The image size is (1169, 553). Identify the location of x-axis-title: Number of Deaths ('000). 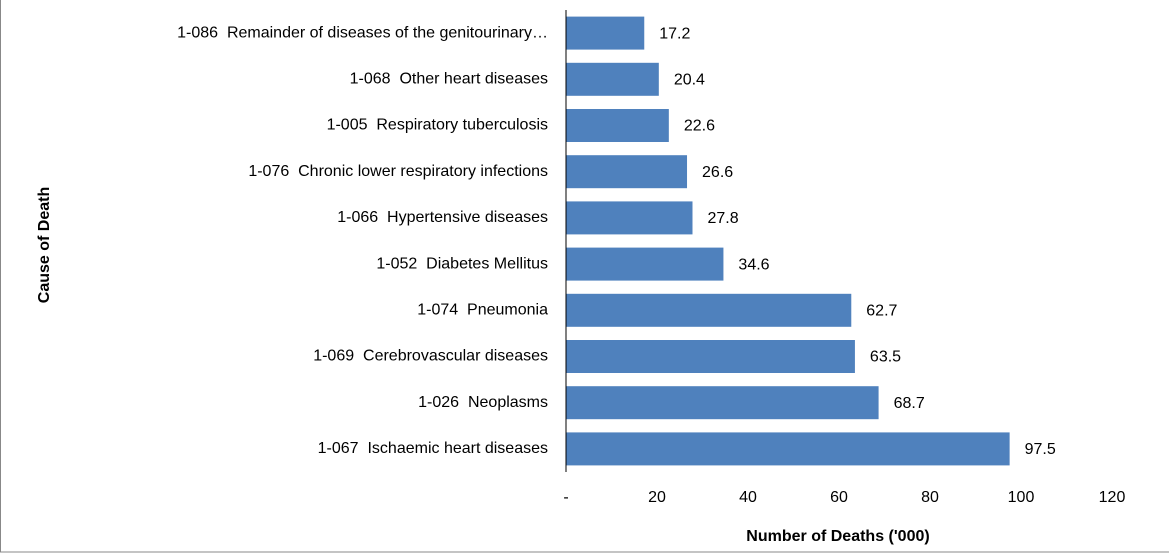
(837, 536).